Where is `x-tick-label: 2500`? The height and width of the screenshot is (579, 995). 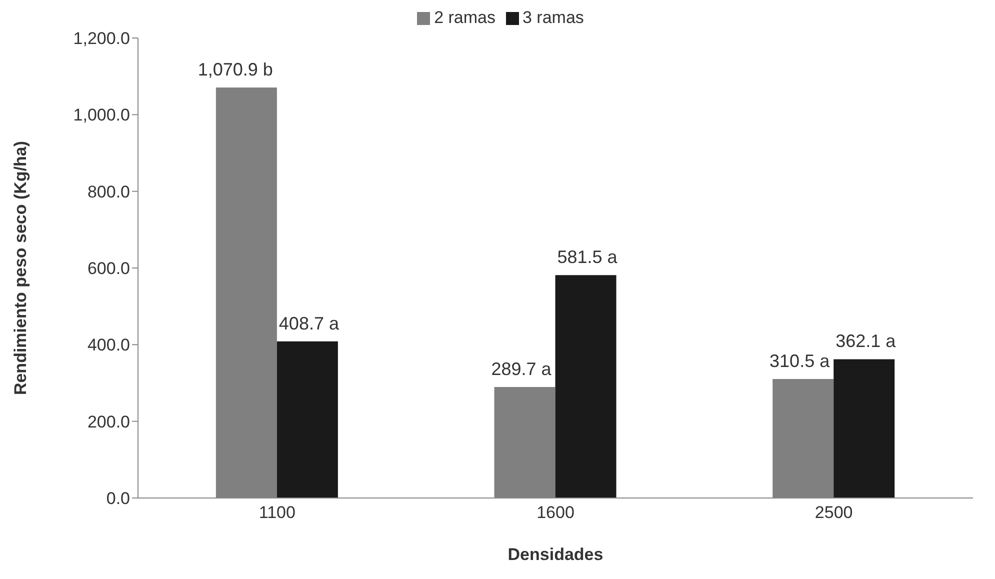 x-tick-label: 2500 is located at coordinates (833, 512).